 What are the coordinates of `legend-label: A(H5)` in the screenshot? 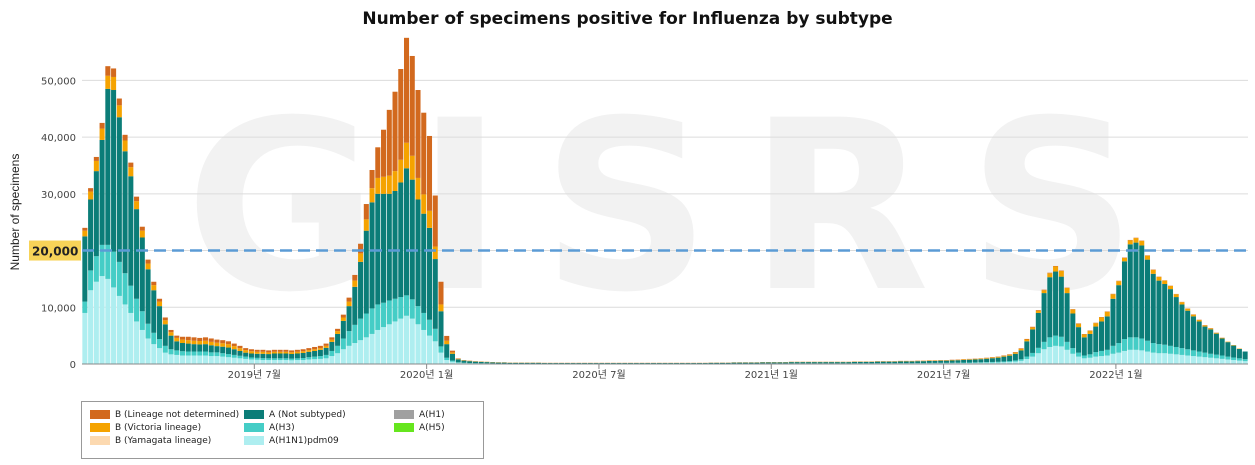 It's located at (432, 427).